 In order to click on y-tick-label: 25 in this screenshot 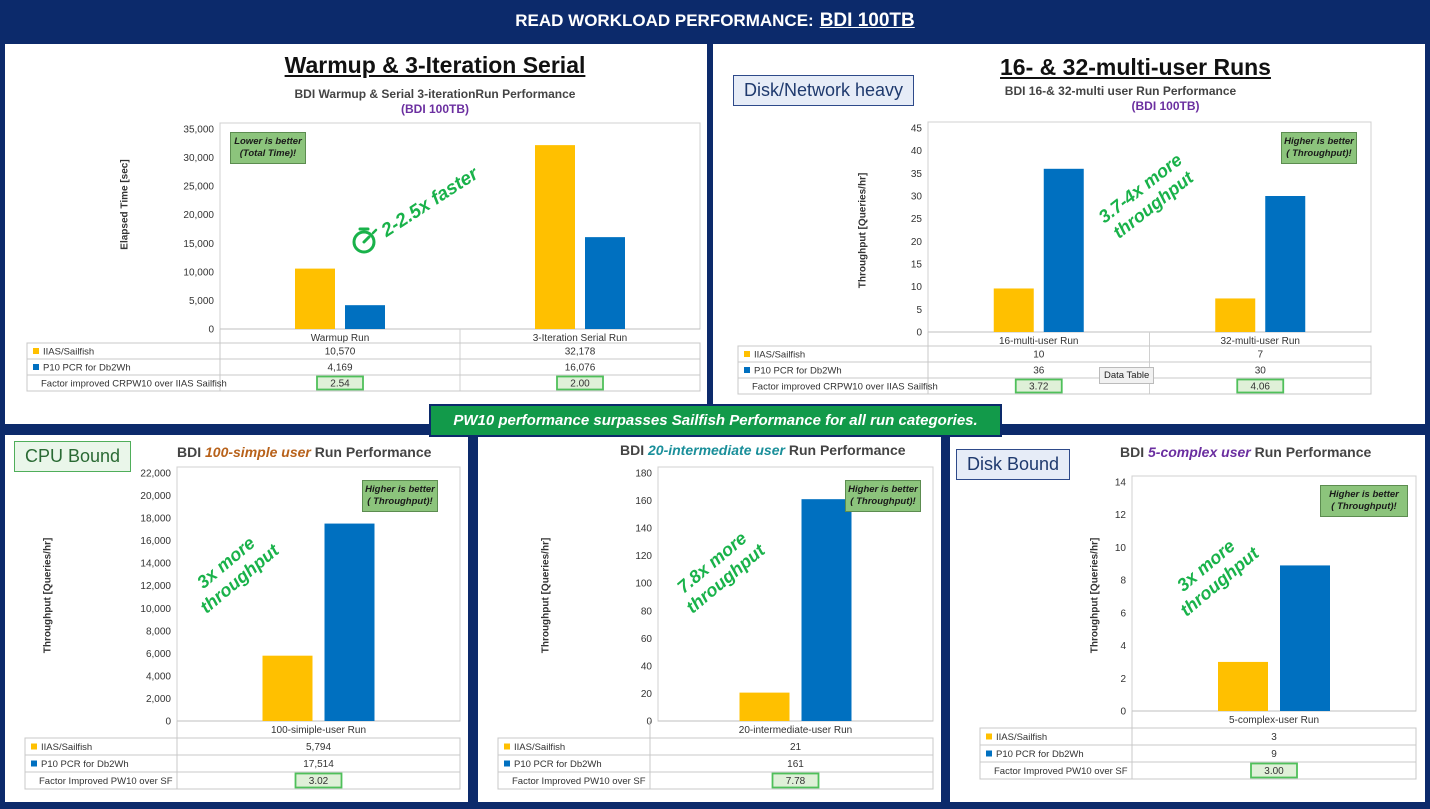, I will do `click(917, 219)`.